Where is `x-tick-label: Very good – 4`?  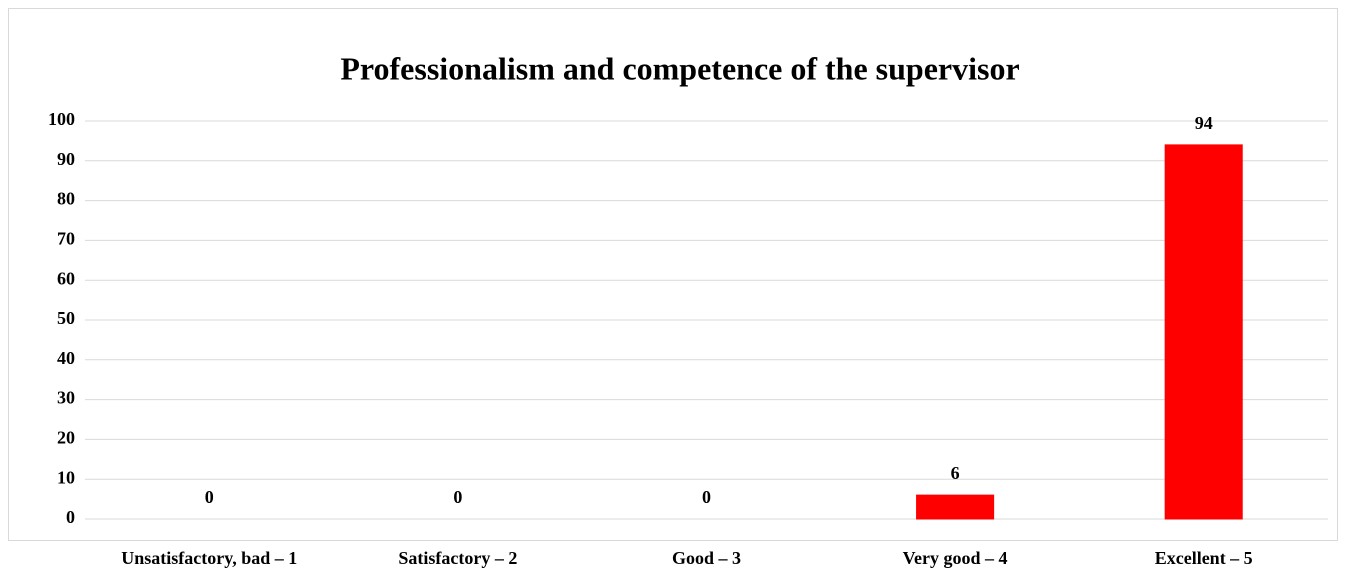 x-tick-label: Very good – 4 is located at coordinates (955, 558).